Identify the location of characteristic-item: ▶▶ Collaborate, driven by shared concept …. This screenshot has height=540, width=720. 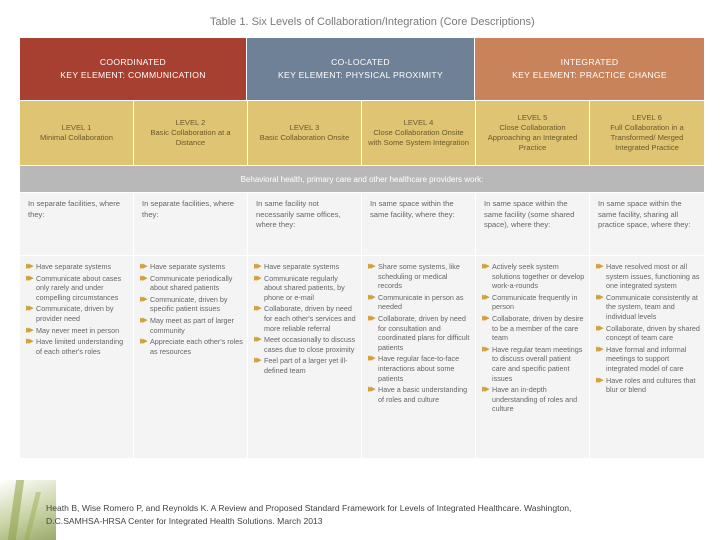
(648, 333).